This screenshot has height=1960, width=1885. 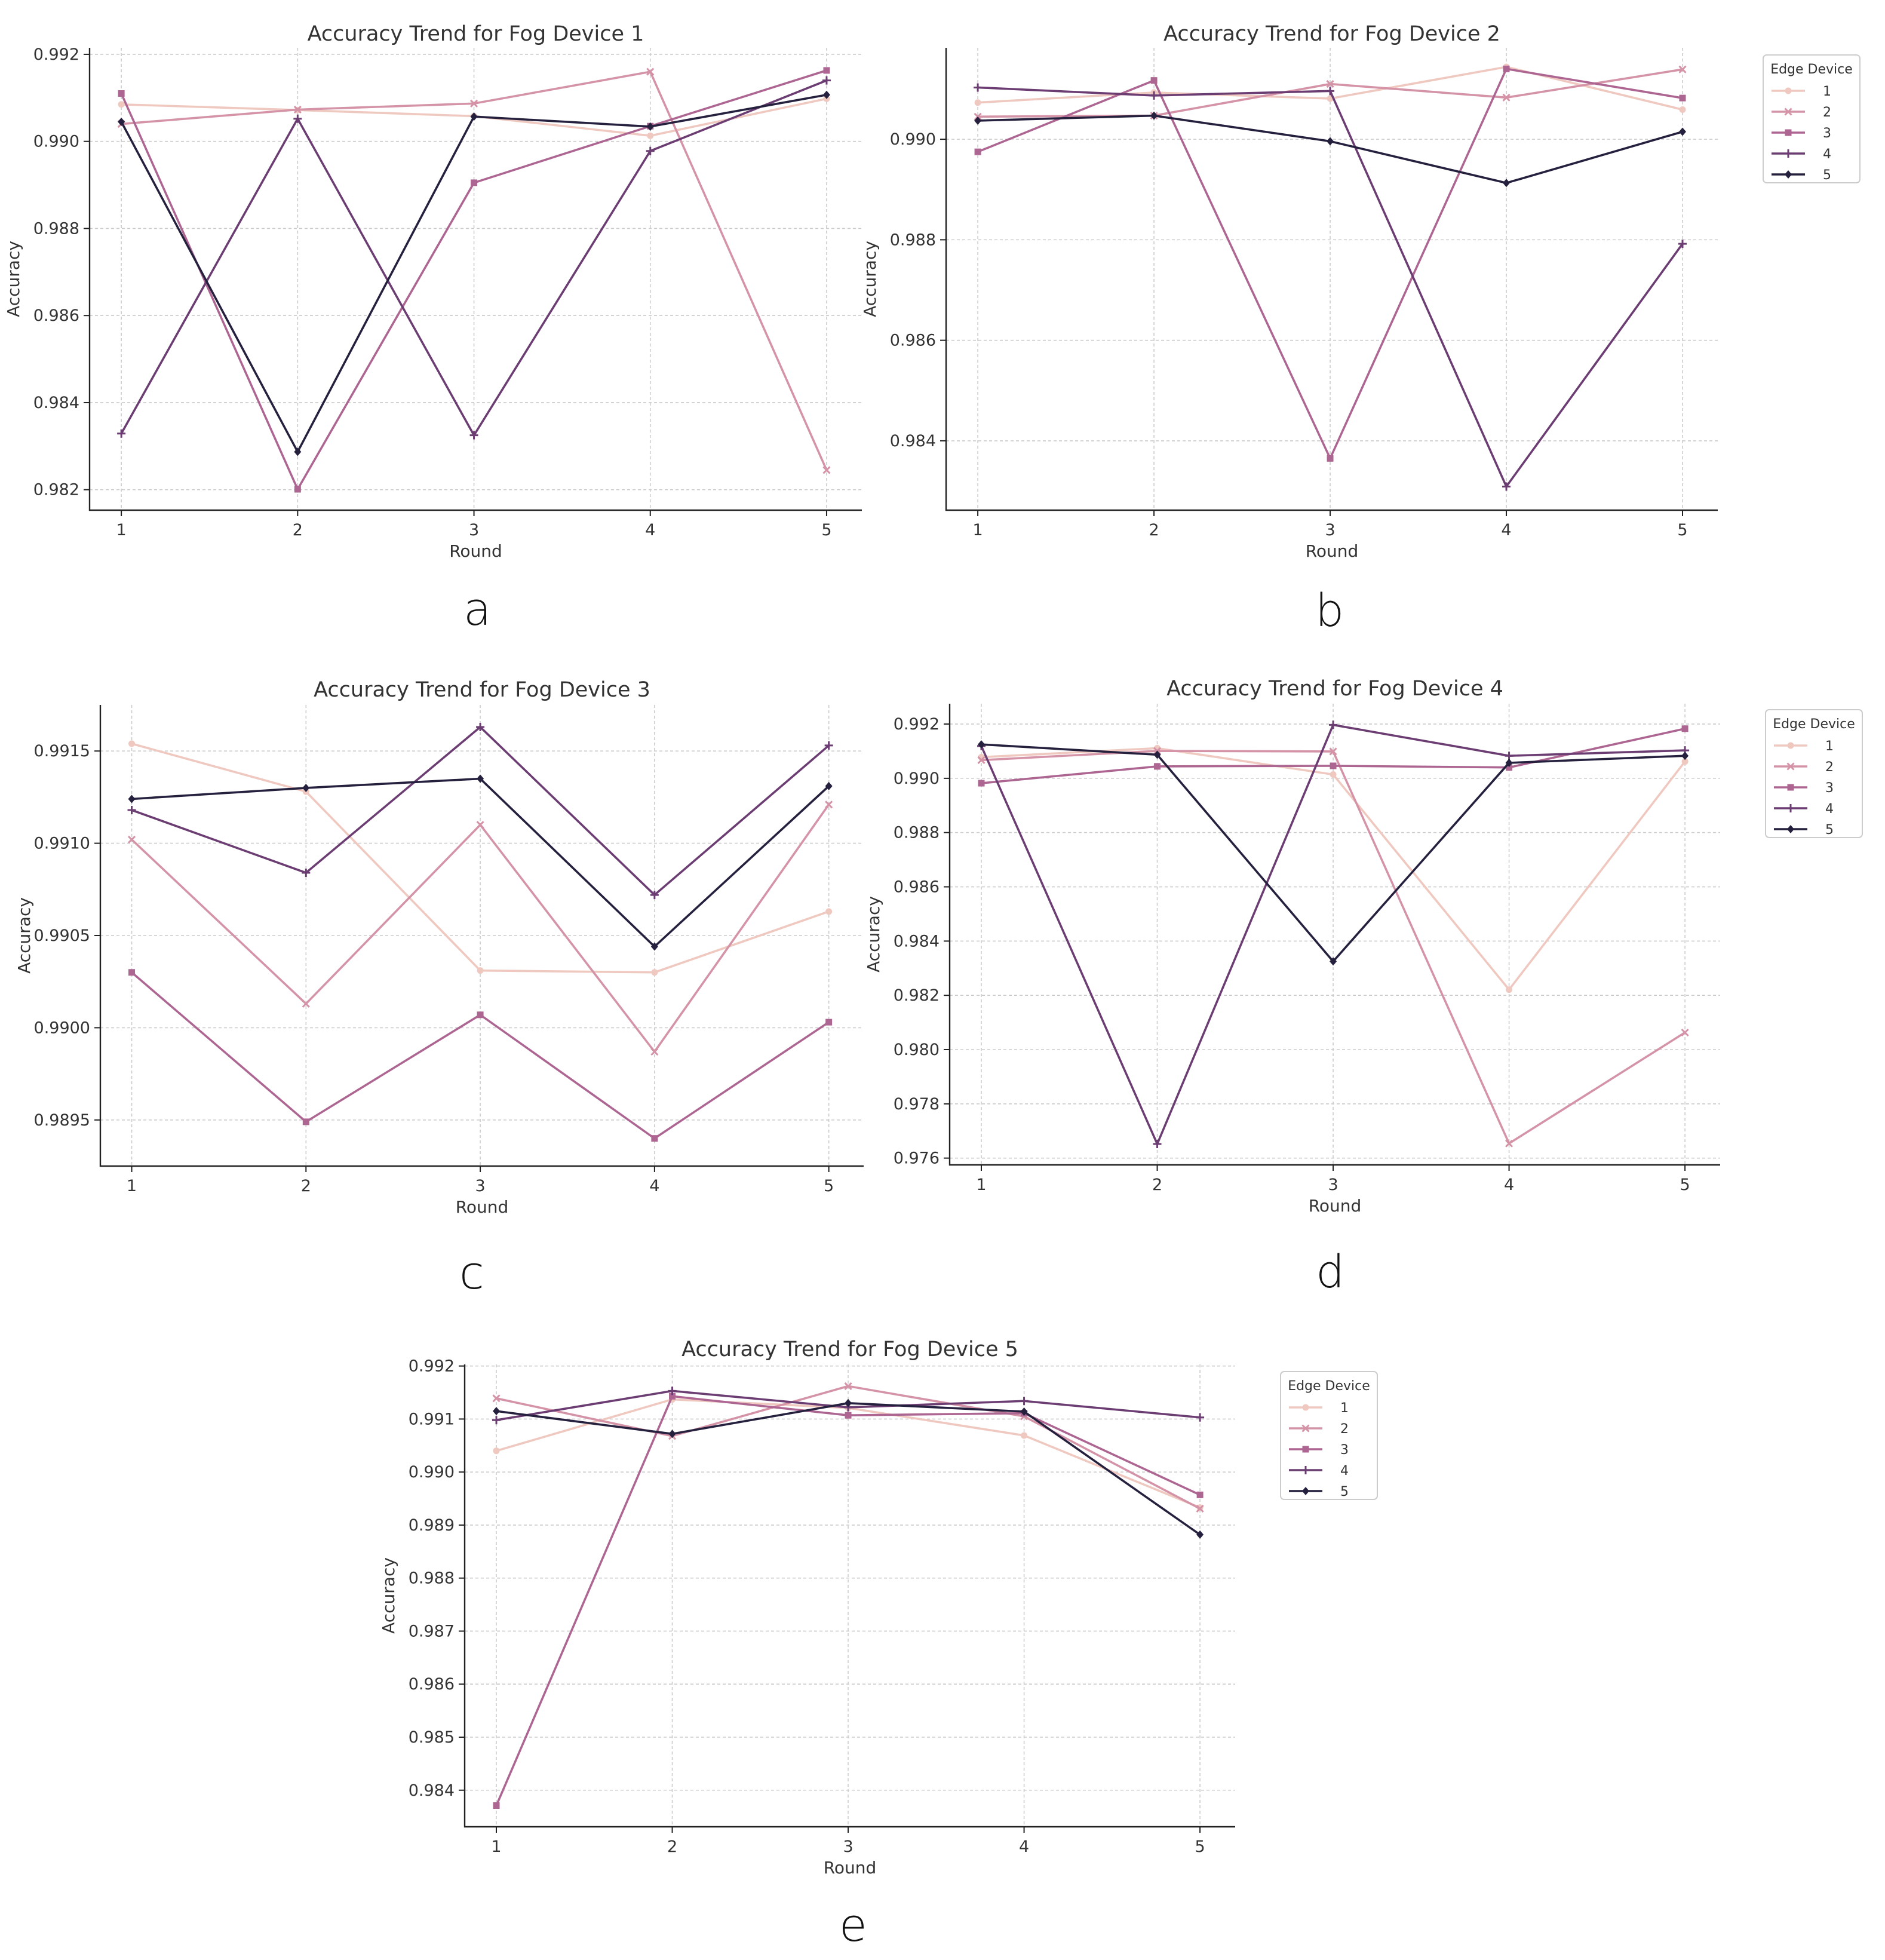 I want to click on y-tick-label: 0.9910, so click(x=62, y=844).